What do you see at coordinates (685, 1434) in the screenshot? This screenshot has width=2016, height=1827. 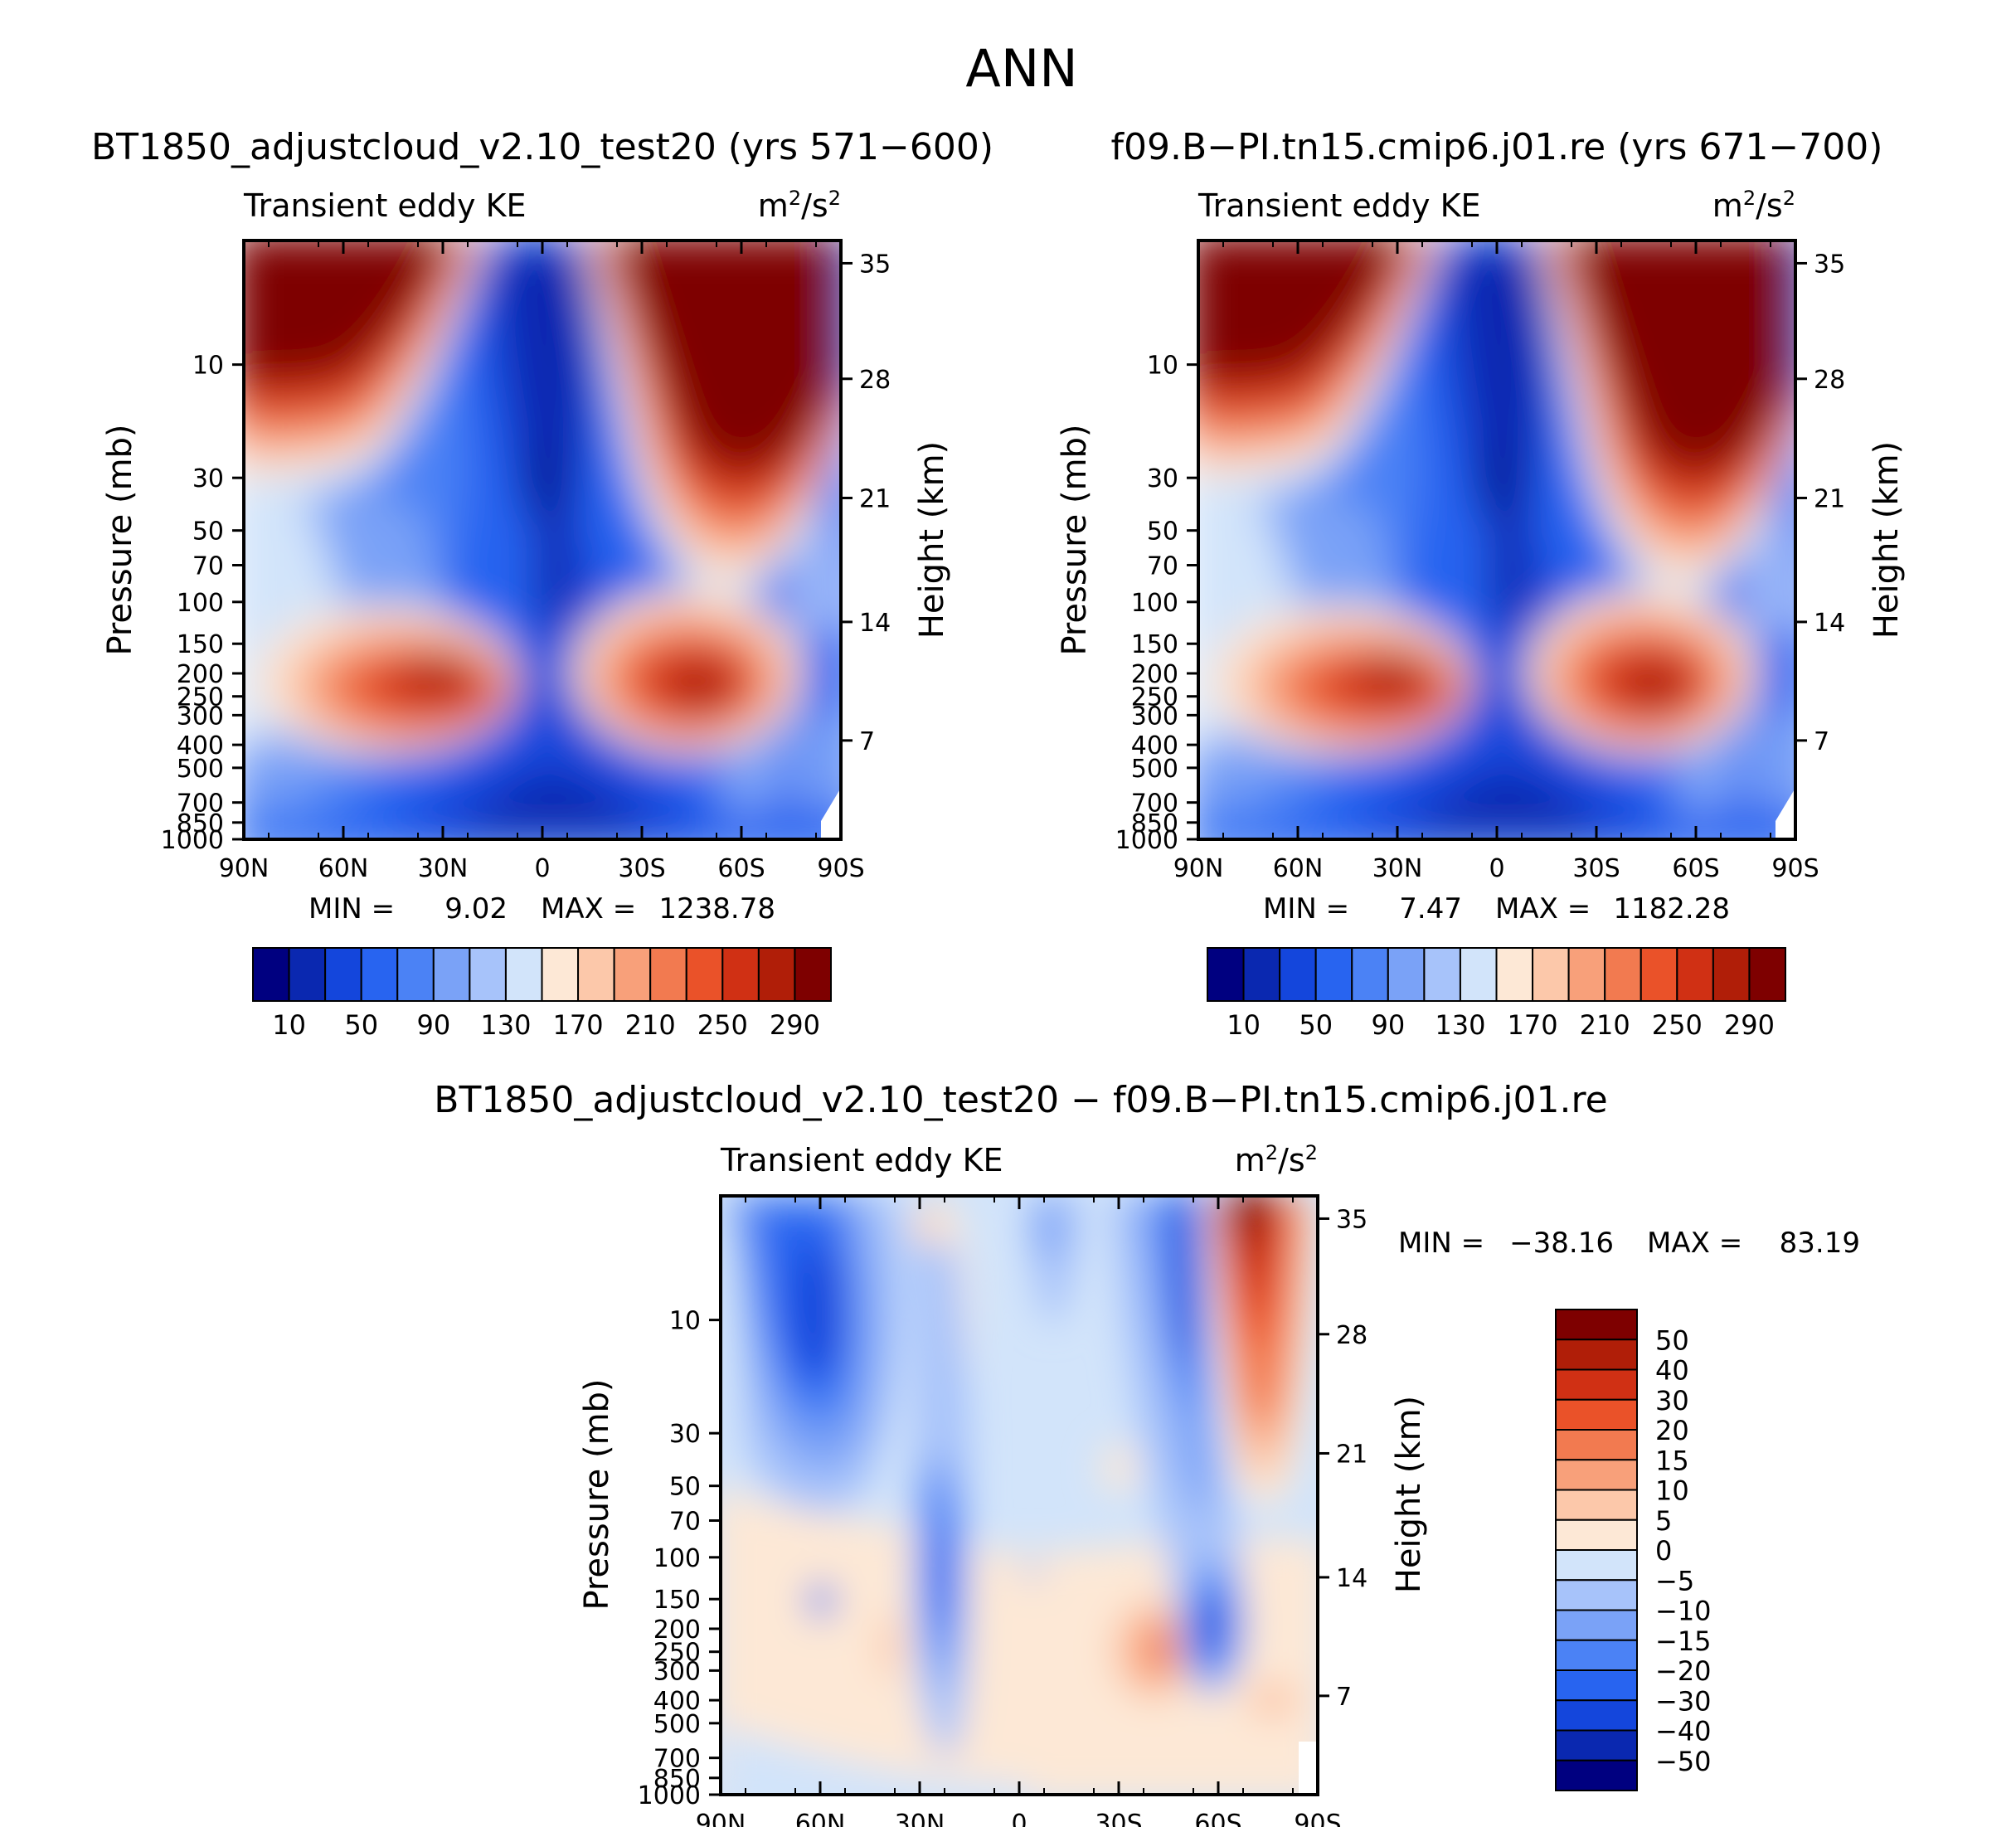 I see `y-tick-label: 30` at bounding box center [685, 1434].